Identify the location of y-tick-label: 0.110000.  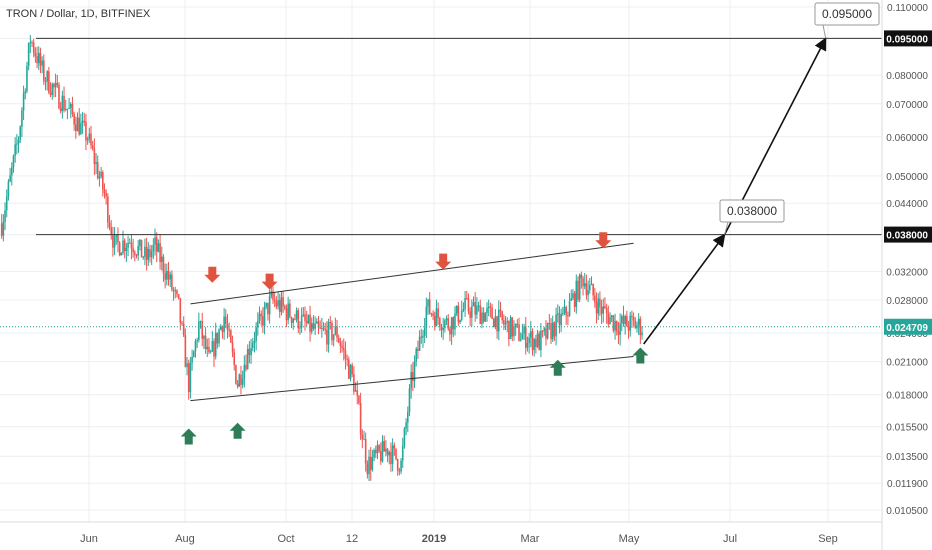
(907, 8).